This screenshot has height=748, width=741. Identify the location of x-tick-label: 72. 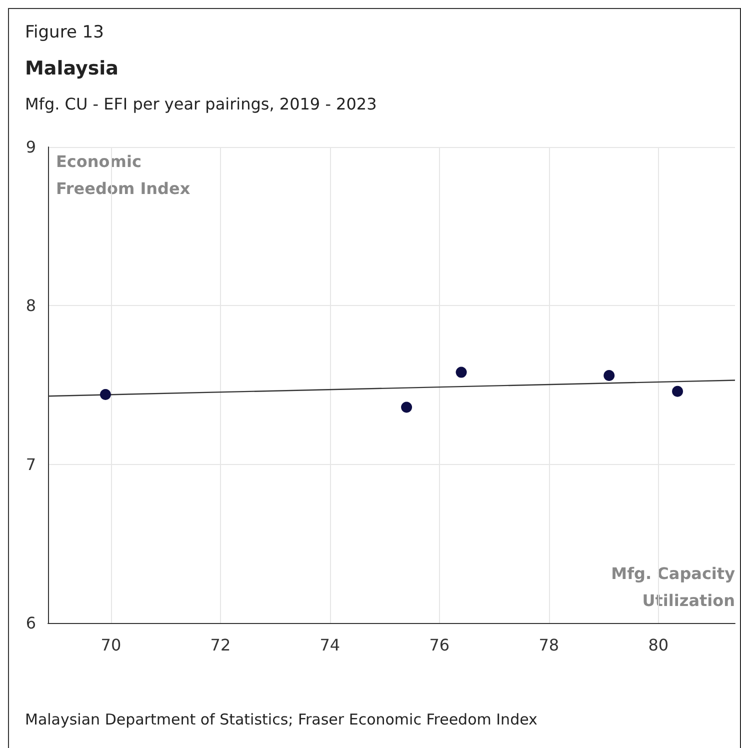
(220, 645).